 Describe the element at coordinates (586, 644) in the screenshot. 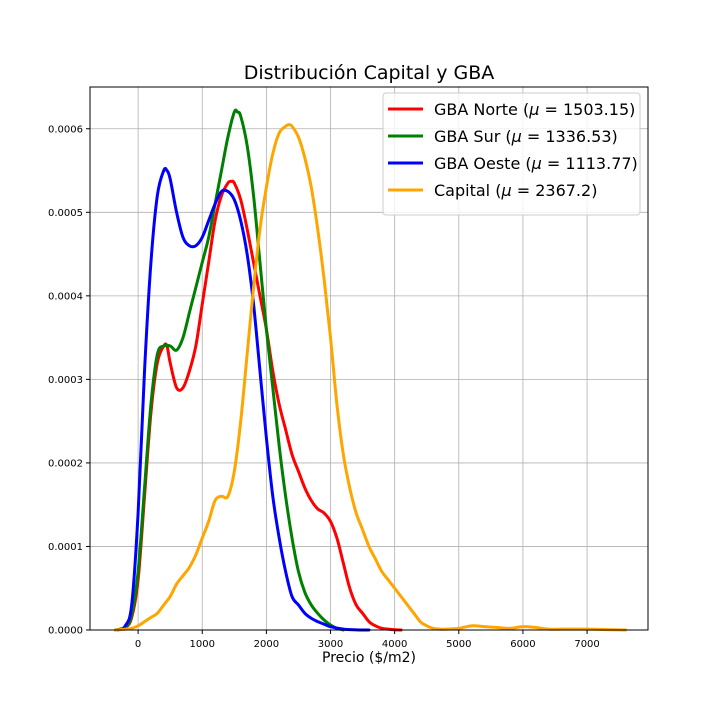

I see `x-tick-label: 7000` at that location.